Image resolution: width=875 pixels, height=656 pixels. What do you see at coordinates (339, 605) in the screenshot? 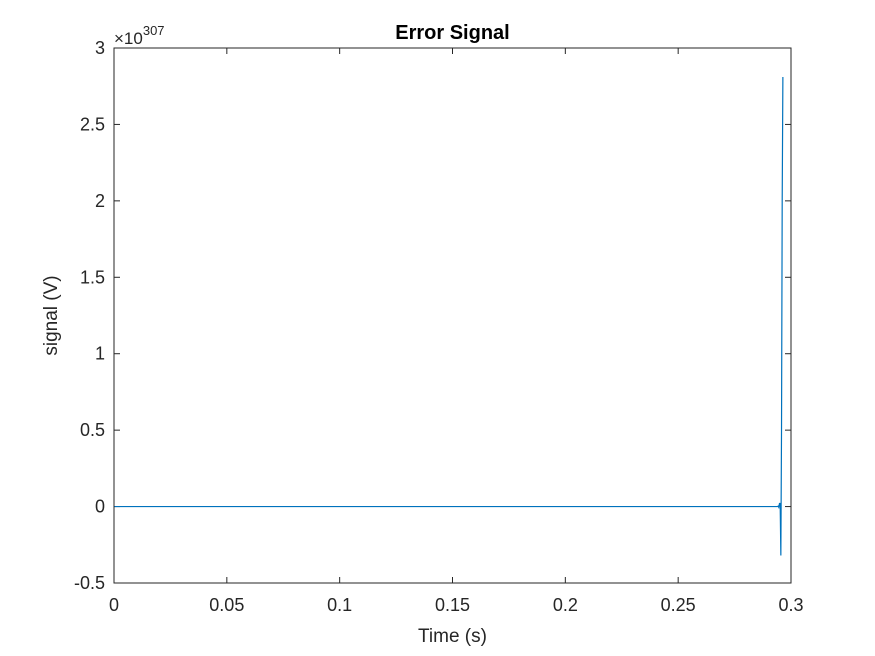
I see `x-tick-label: 0.1` at bounding box center [339, 605].